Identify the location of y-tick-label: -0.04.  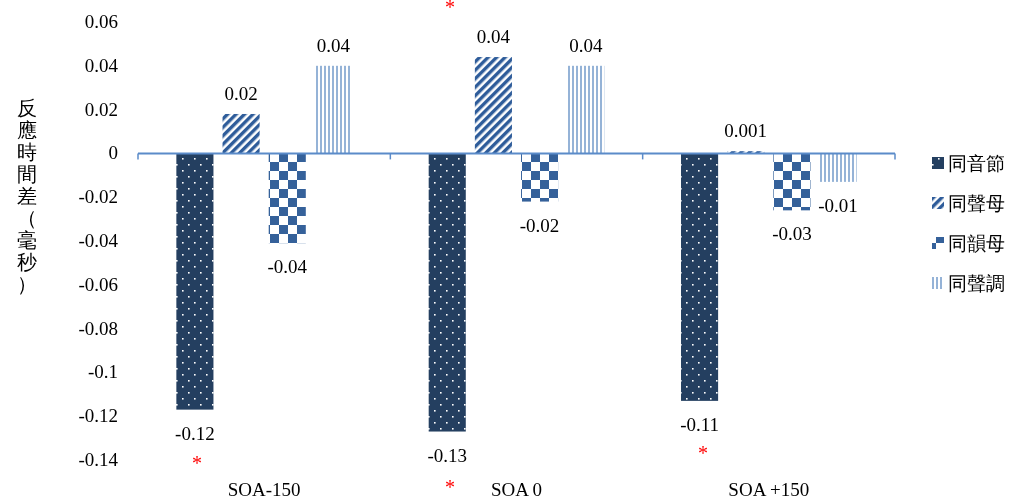
(98, 240).